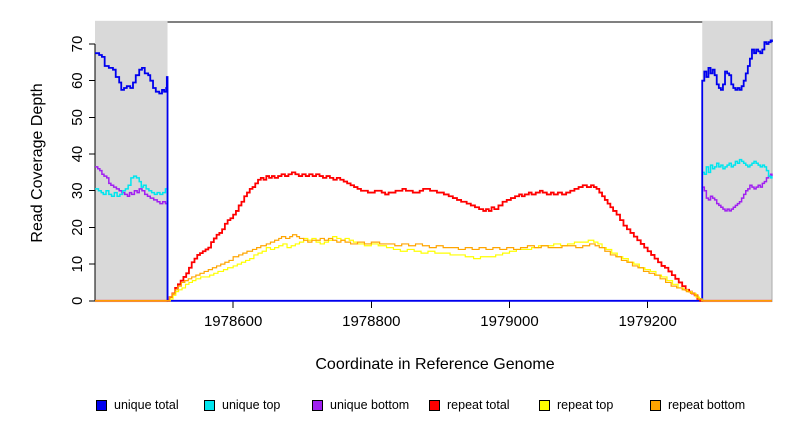  Describe the element at coordinates (647, 321) in the screenshot. I see `x-tick-label: 1979200` at that location.